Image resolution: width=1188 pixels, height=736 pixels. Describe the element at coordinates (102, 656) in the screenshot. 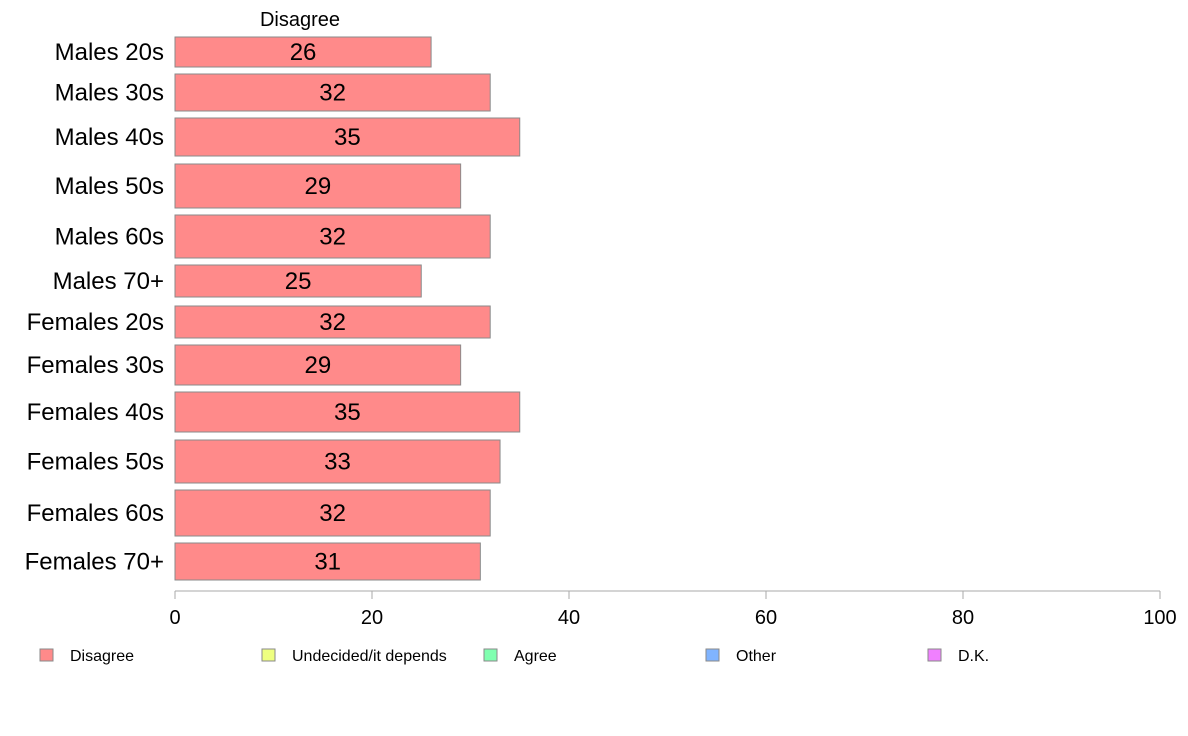

I see `legend-label: Disagree` at that location.